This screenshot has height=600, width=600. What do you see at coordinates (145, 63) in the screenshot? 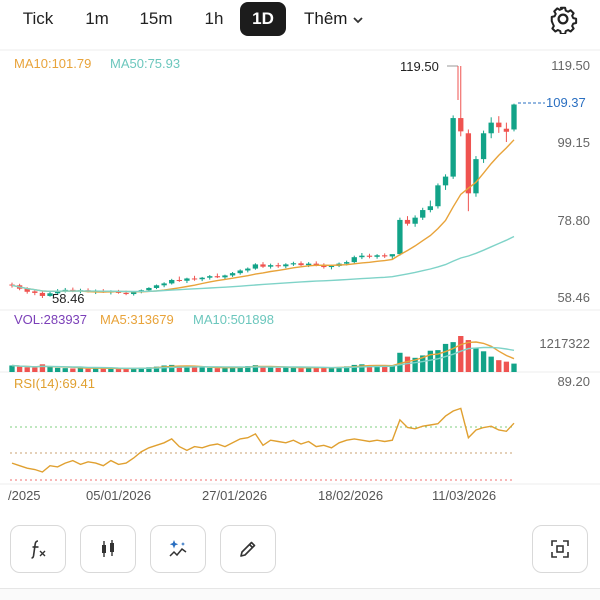
I see `ma50-value-label: MA50:75.93` at bounding box center [145, 63].